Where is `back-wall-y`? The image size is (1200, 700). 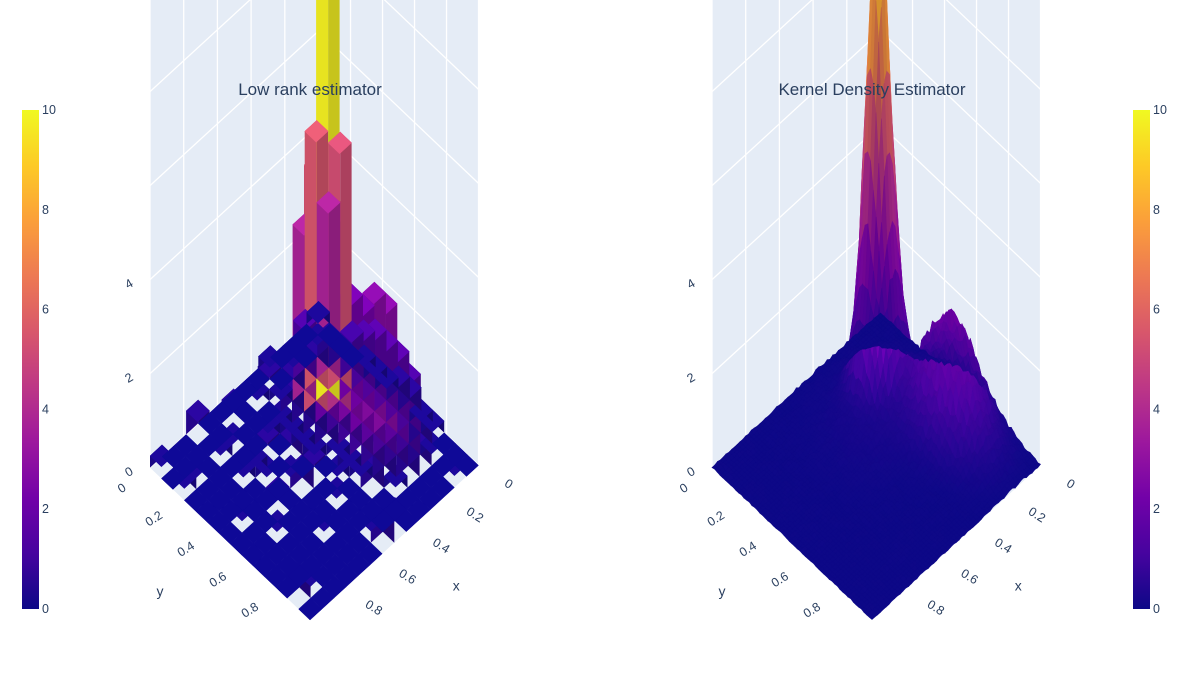 back-wall-y is located at coordinates (234, 234).